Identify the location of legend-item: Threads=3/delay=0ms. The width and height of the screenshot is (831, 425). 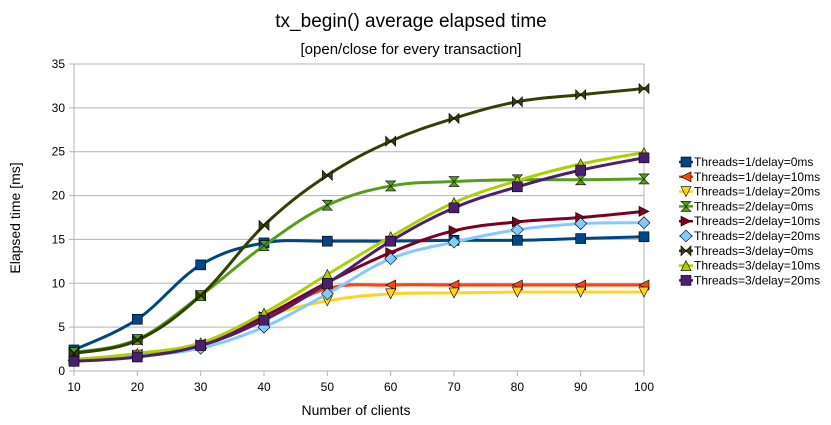
(746, 251).